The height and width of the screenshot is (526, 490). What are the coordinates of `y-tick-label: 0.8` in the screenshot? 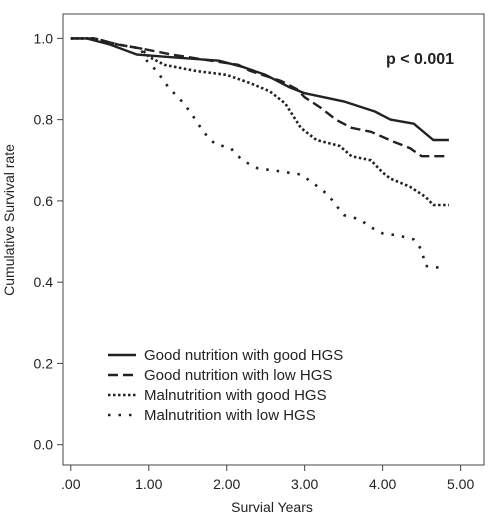 It's located at (44, 120).